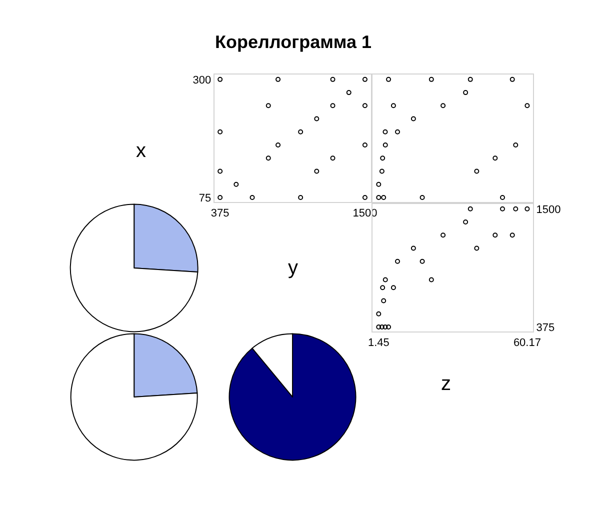  I want to click on text: z, so click(446, 384).